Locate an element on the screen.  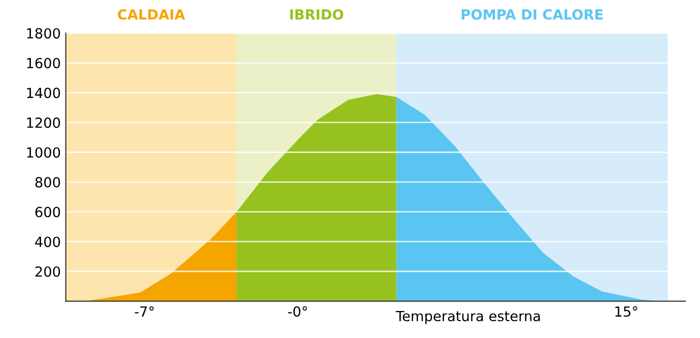
x-tick-label: -0° is located at coordinates (297, 311).